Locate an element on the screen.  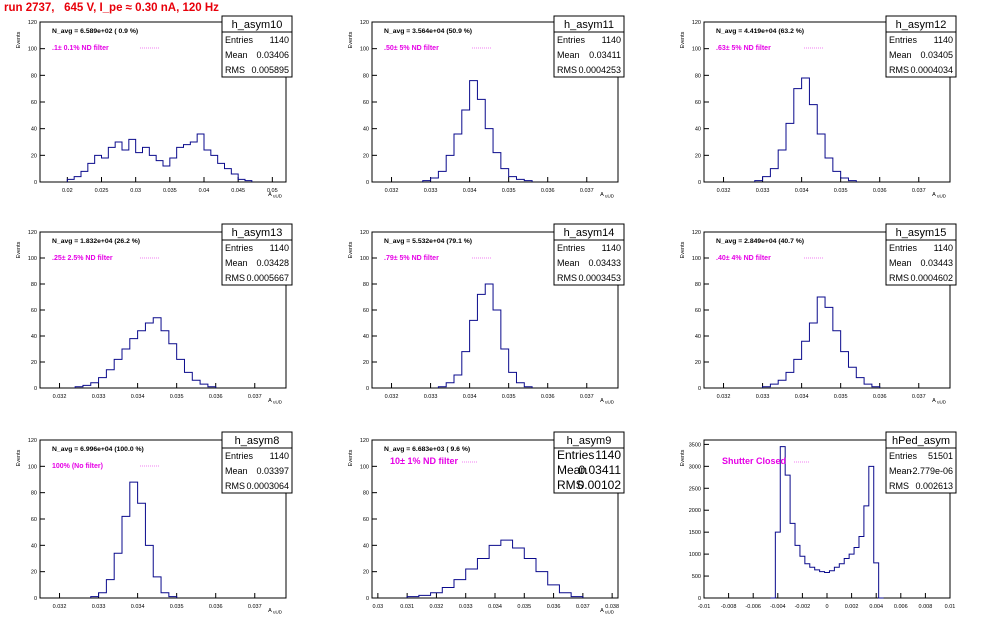
stats-value: -2.779e-06 is located at coordinates (931, 471).